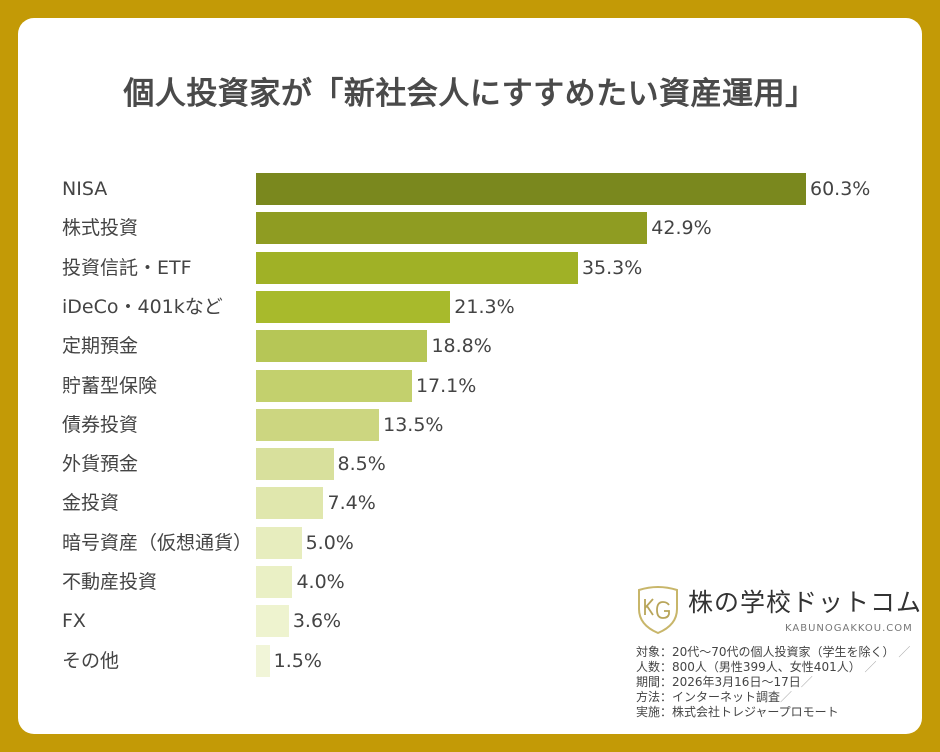 The height and width of the screenshot is (752, 940). Describe the element at coordinates (91, 503) in the screenshot. I see `category-label: 金投資` at that location.